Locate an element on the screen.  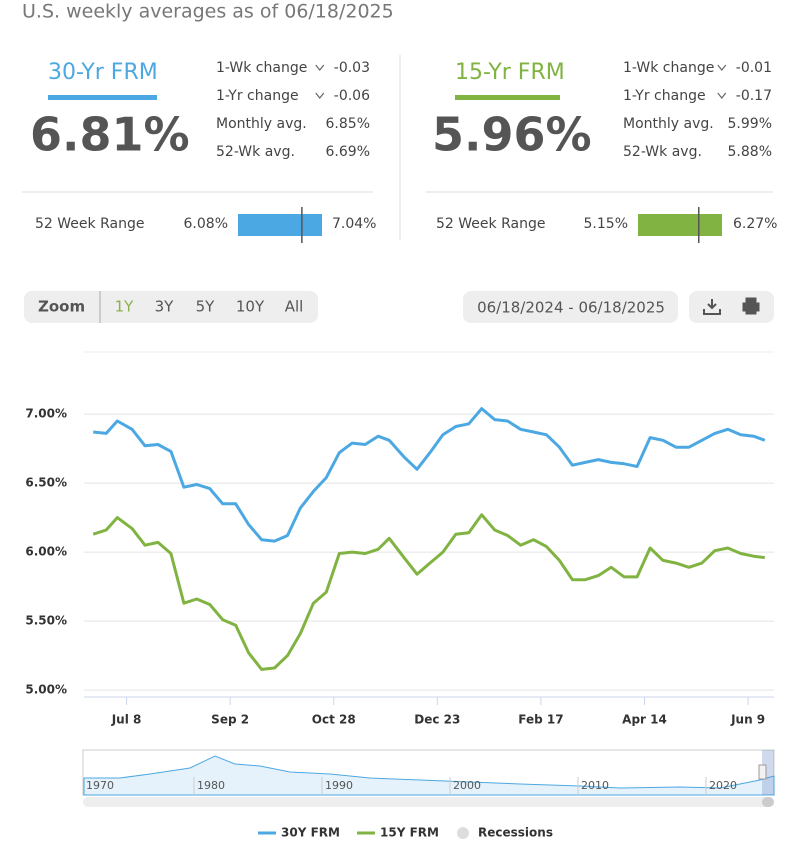
zoom-button: 5Y is located at coordinates (206, 307).